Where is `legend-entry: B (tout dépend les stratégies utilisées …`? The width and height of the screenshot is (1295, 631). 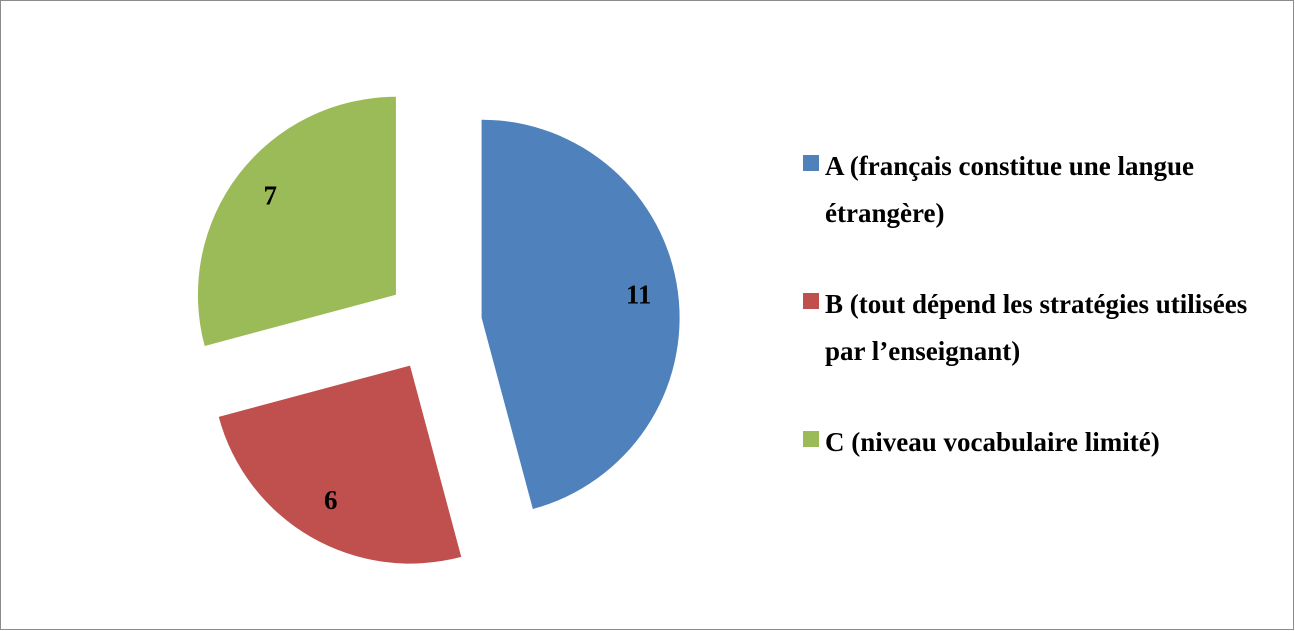 legend-entry: B (tout dépend les stratégies utilisées … is located at coordinates (1034, 328).